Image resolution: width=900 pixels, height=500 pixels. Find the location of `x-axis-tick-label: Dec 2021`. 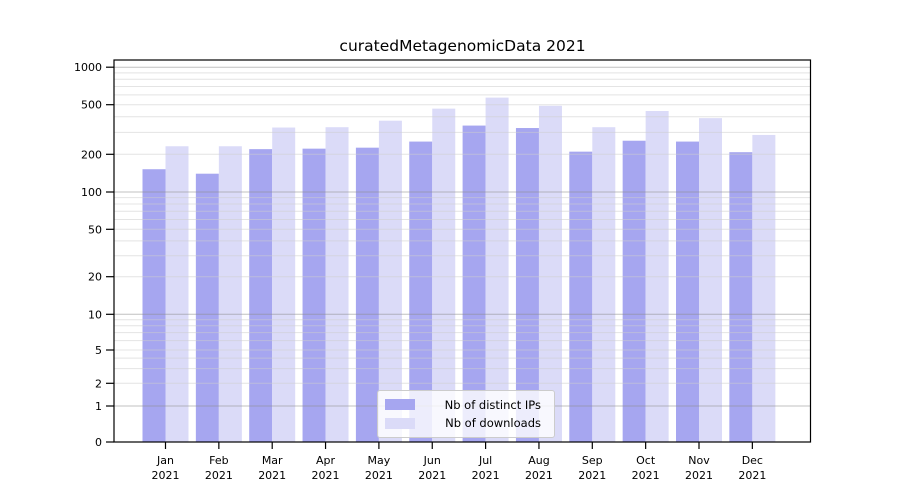

x-axis-tick-label: Dec 2021 is located at coordinates (752, 468).